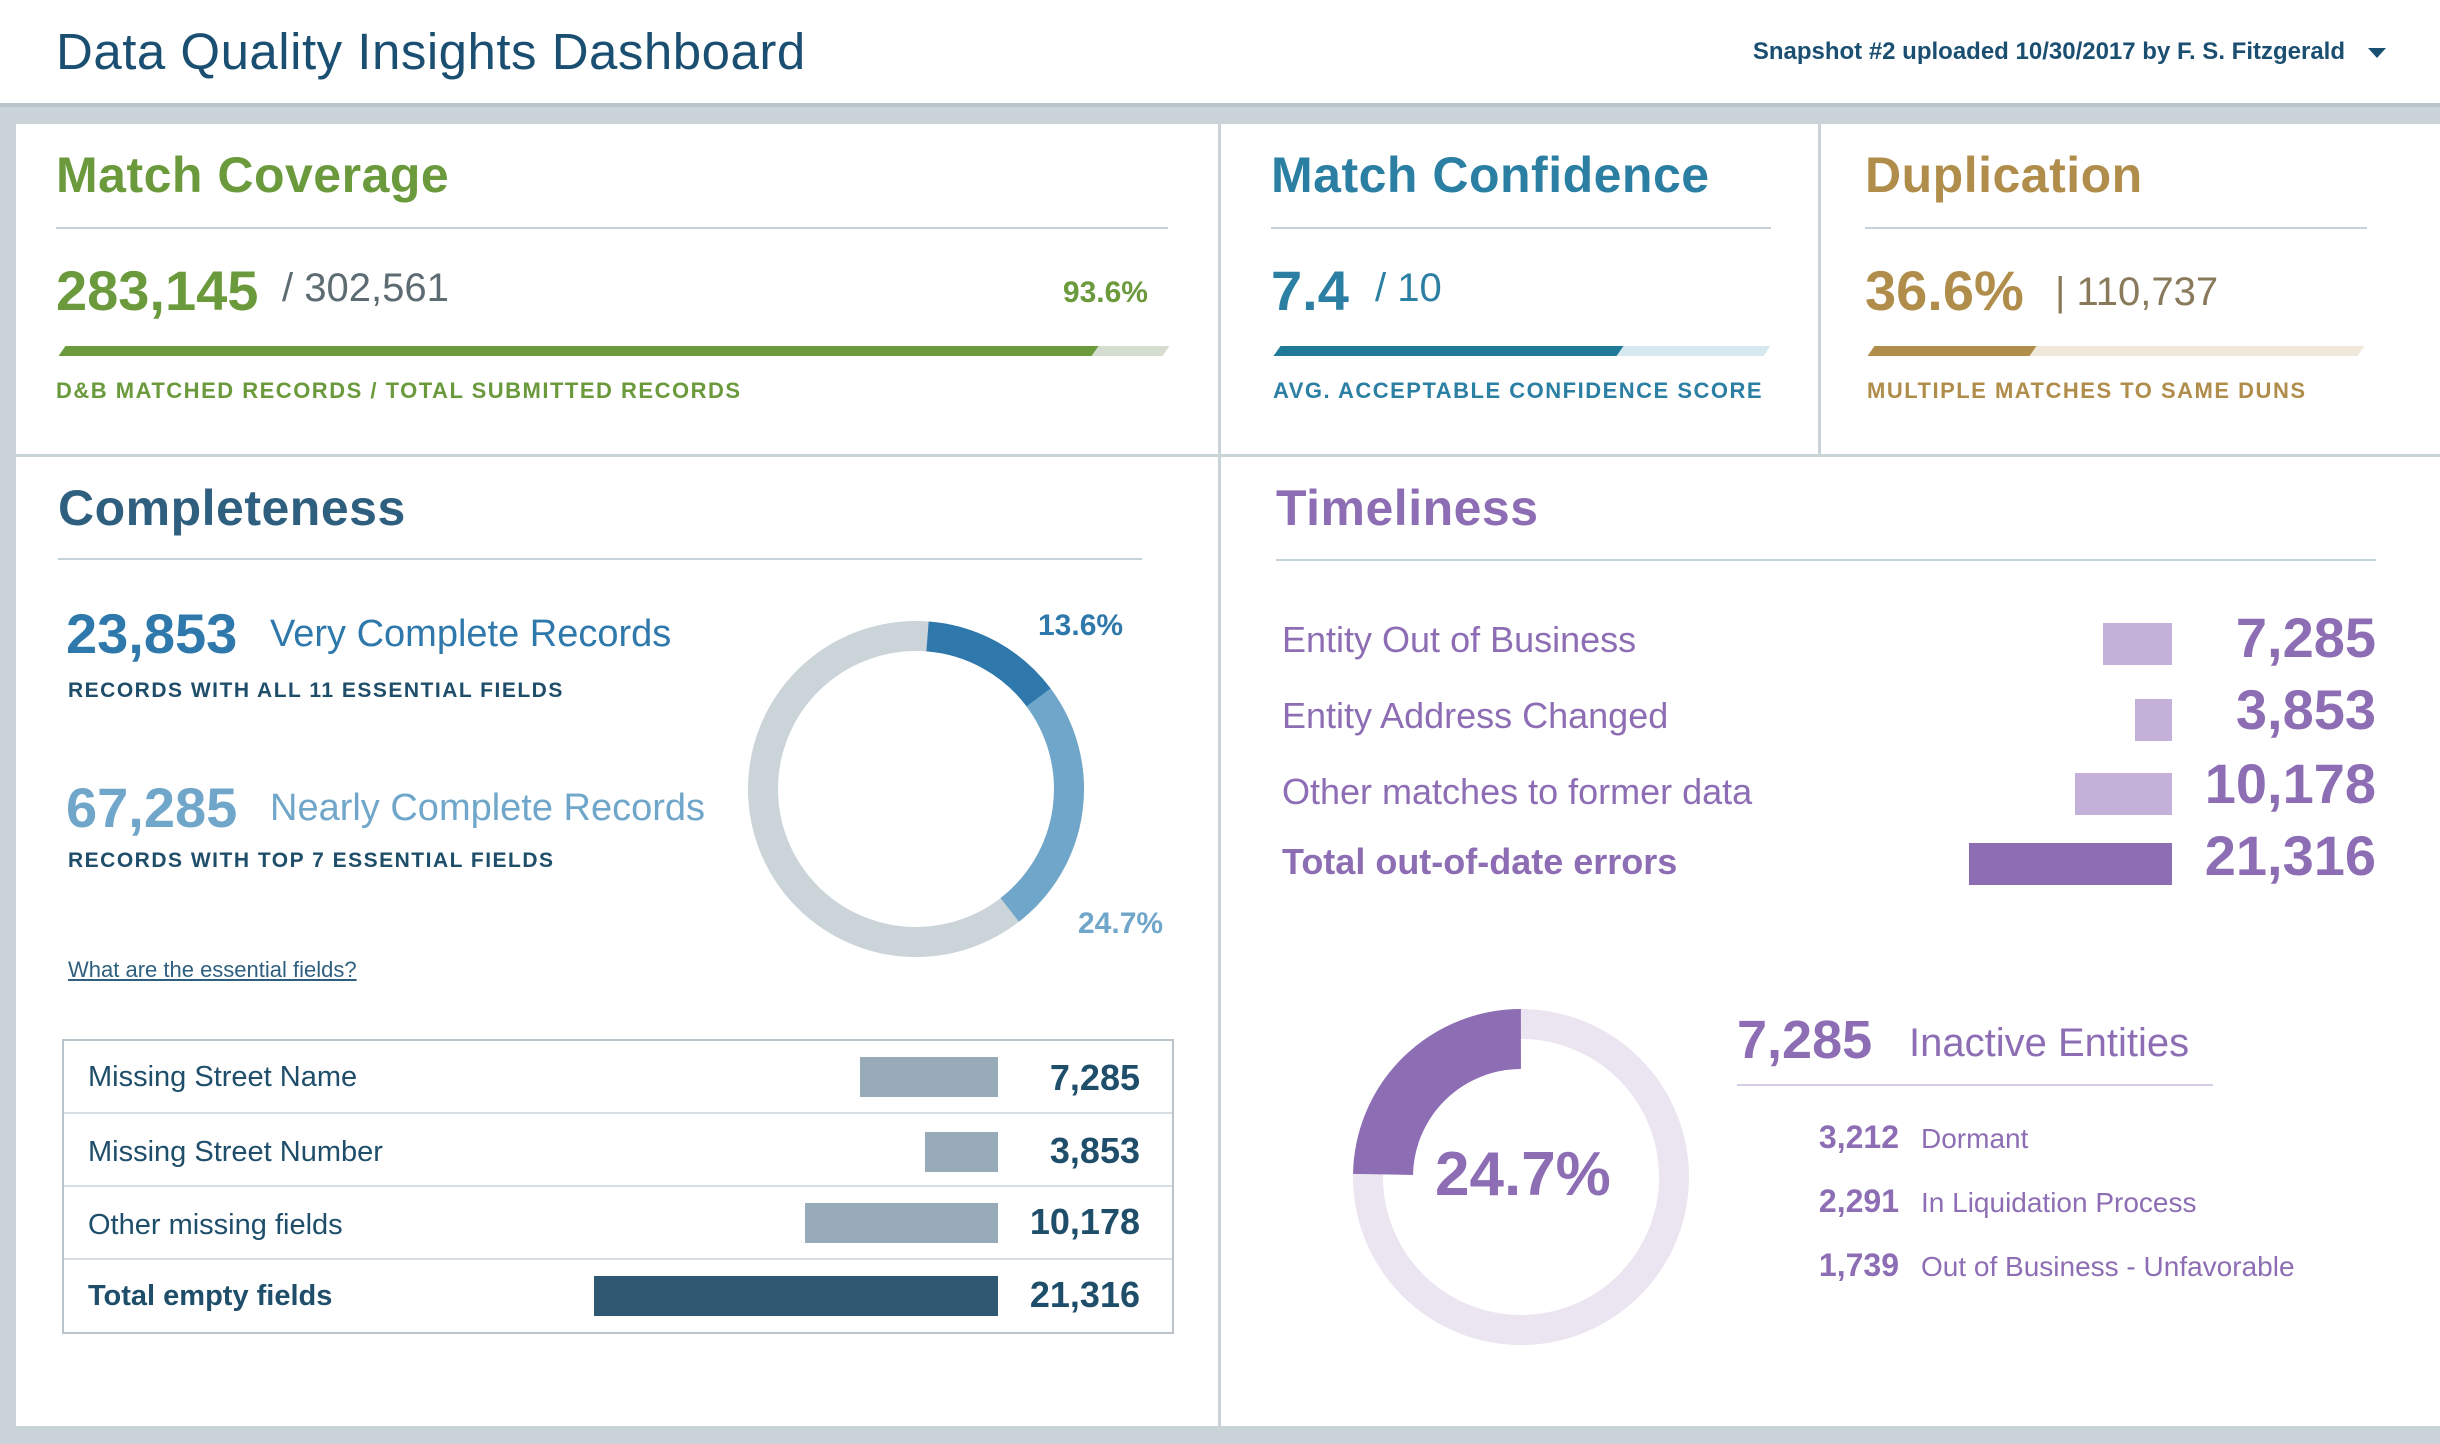 The width and height of the screenshot is (2440, 1444). Describe the element at coordinates (578, 351) in the screenshot. I see `coverage-progress-fill` at that location.